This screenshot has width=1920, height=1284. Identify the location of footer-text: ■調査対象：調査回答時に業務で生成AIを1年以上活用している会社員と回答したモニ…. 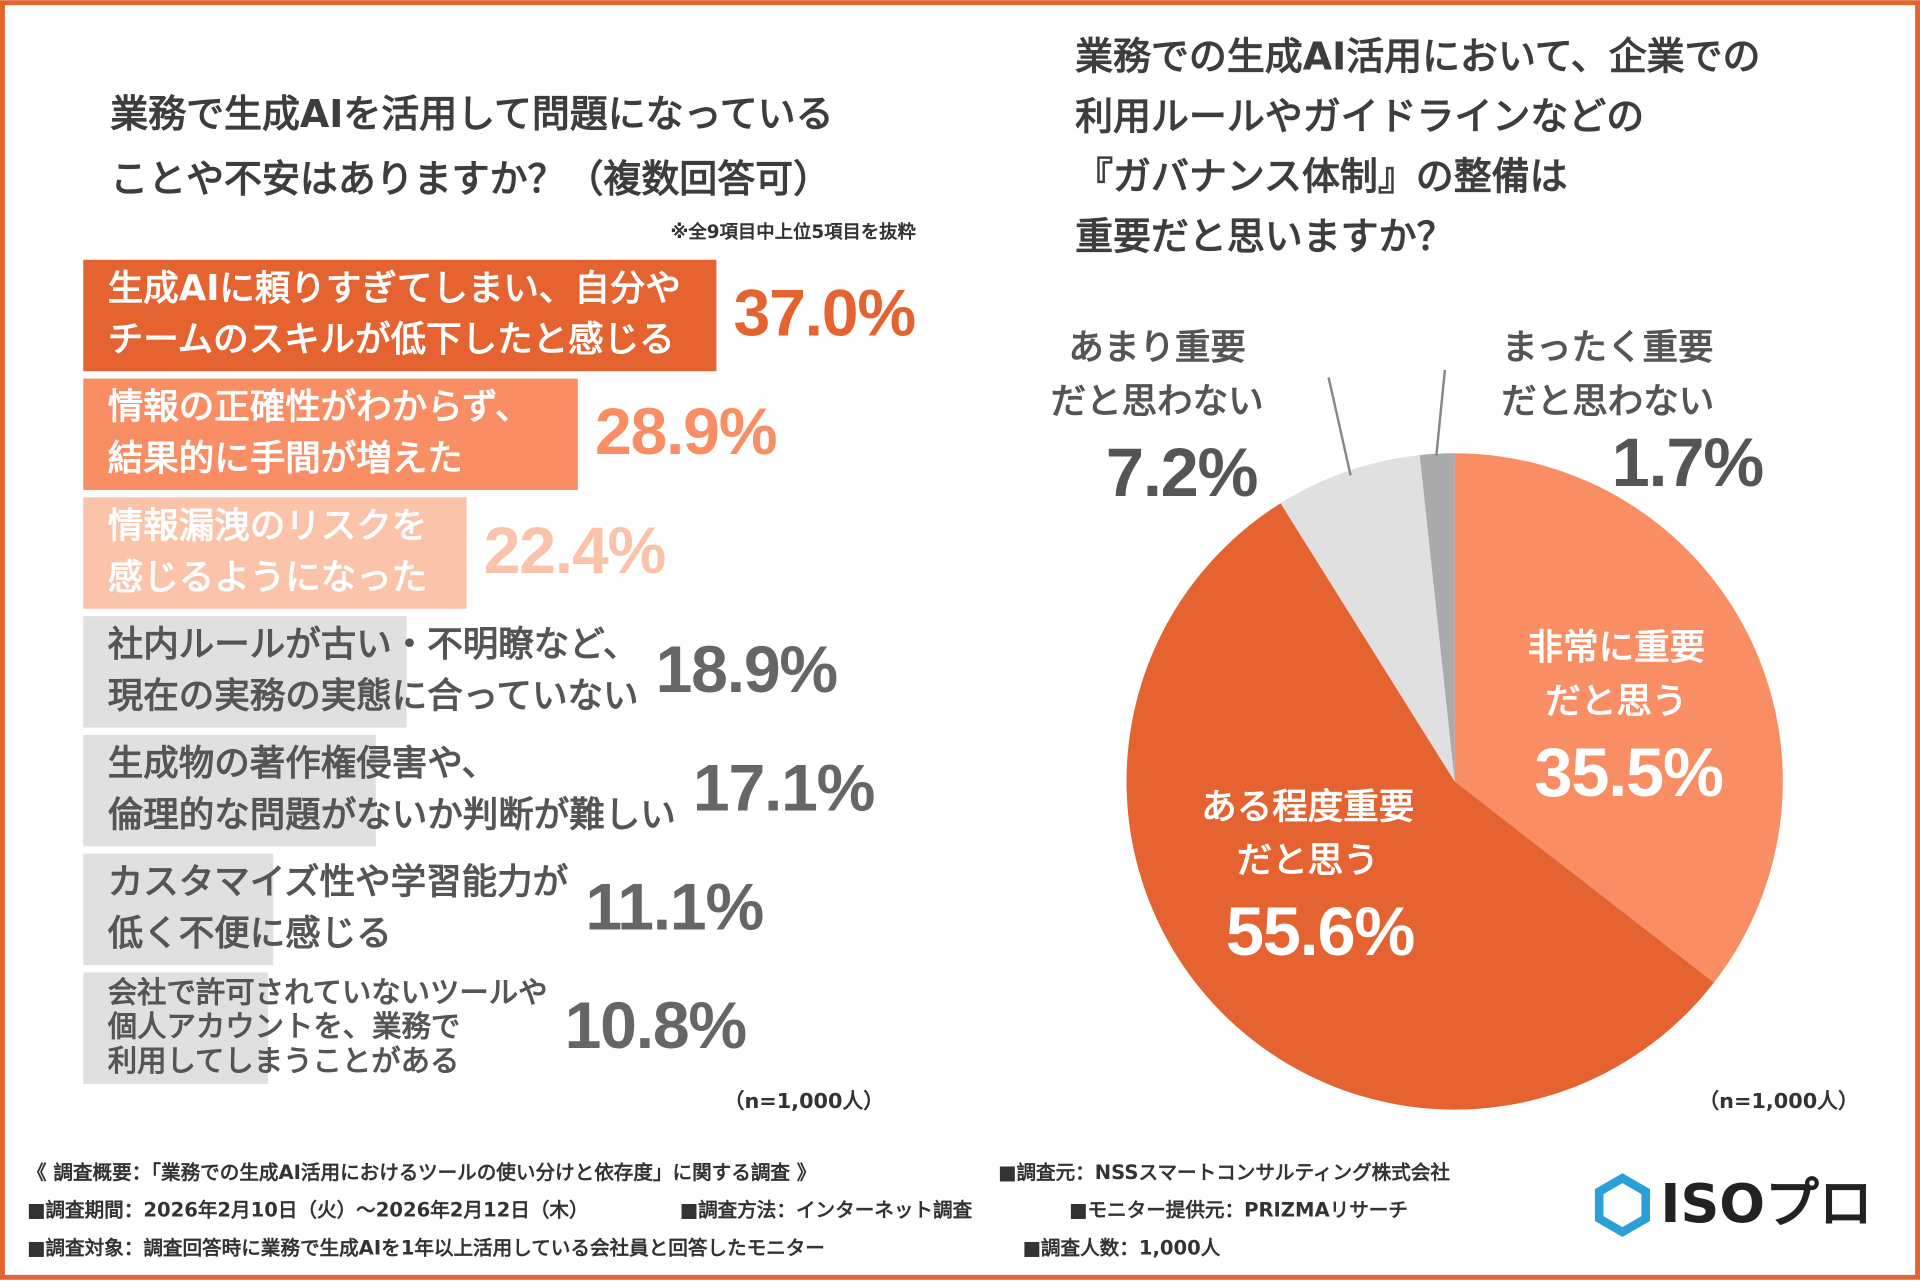
(426, 1248).